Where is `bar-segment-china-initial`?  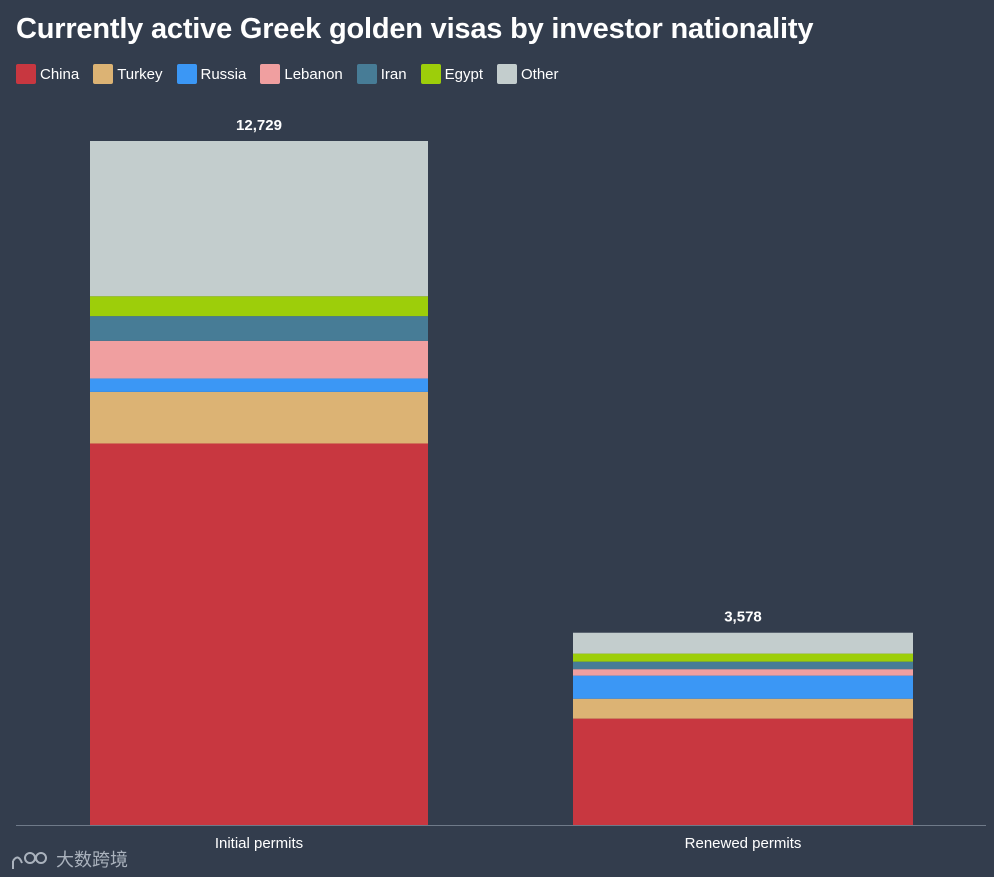 bar-segment-china-initial is located at coordinates (259, 634).